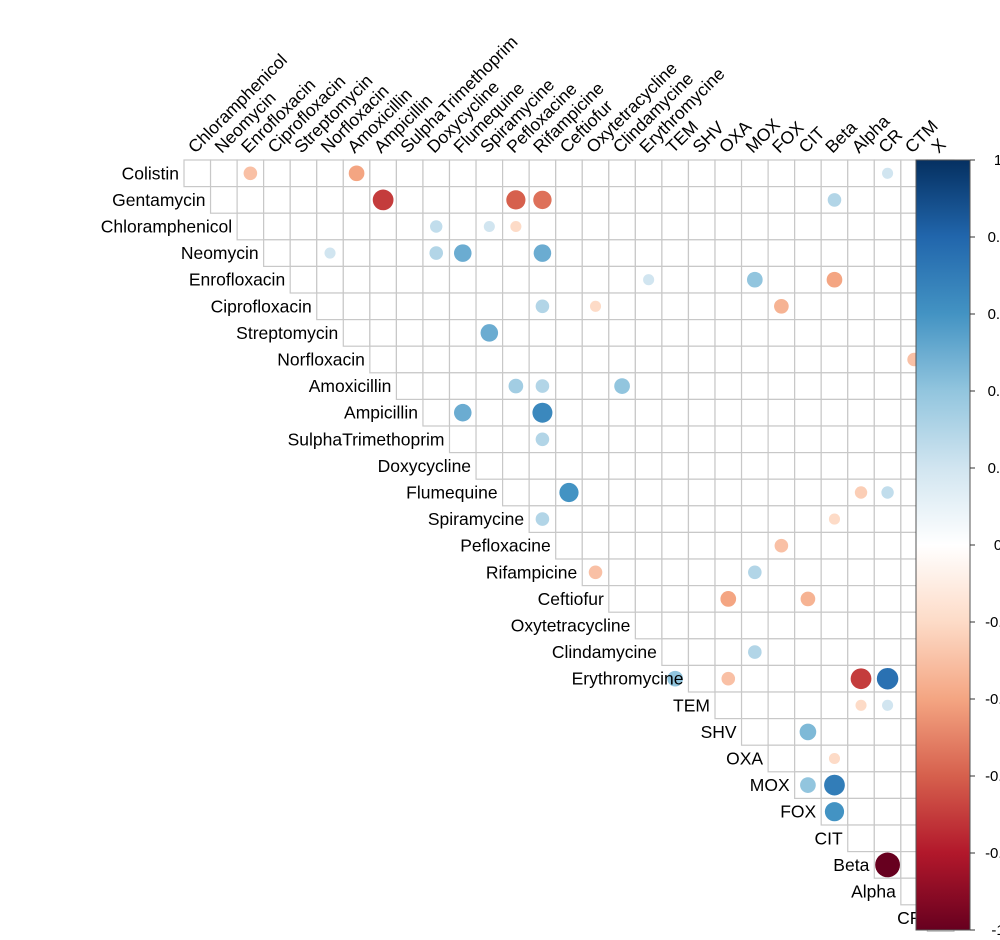 The image size is (1000, 940). What do you see at coordinates (957, 545) in the screenshot?
I see `colorbar: 1 0.8 0.6 0.4 0.2 0 -0.2 -0.4 -0.6 -0.8 -1` at bounding box center [957, 545].